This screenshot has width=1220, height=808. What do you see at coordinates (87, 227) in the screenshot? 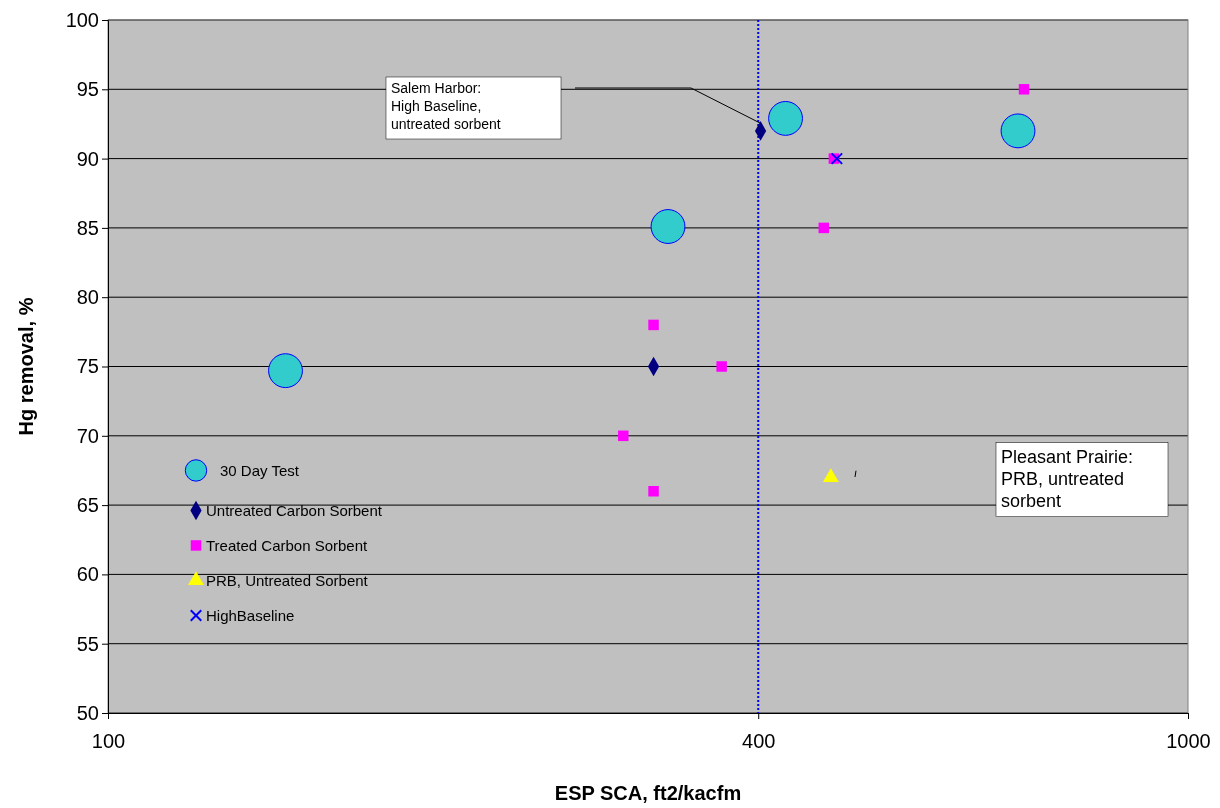
I see `y-tick-label: 85` at bounding box center [87, 227].